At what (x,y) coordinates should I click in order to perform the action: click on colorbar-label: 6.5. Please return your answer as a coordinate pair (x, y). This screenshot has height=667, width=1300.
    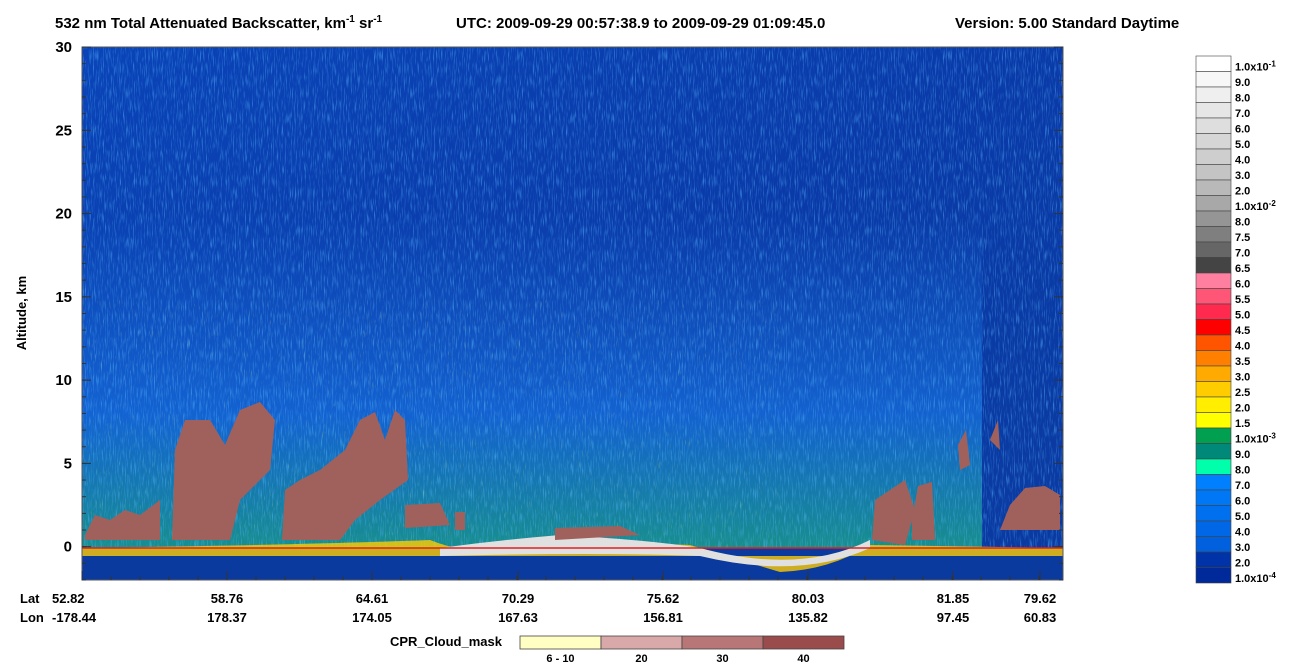
    Looking at the image, I should click on (1242, 269).